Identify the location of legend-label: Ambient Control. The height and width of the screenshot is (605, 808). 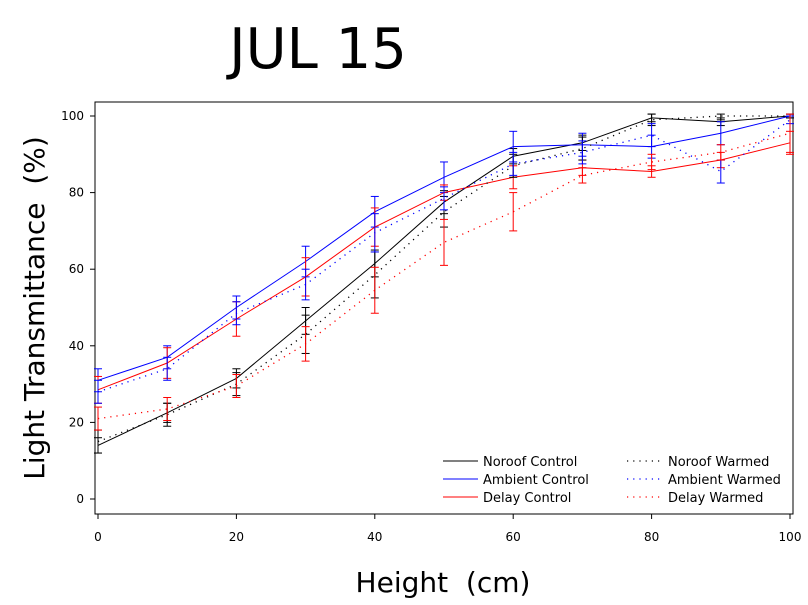
(536, 480).